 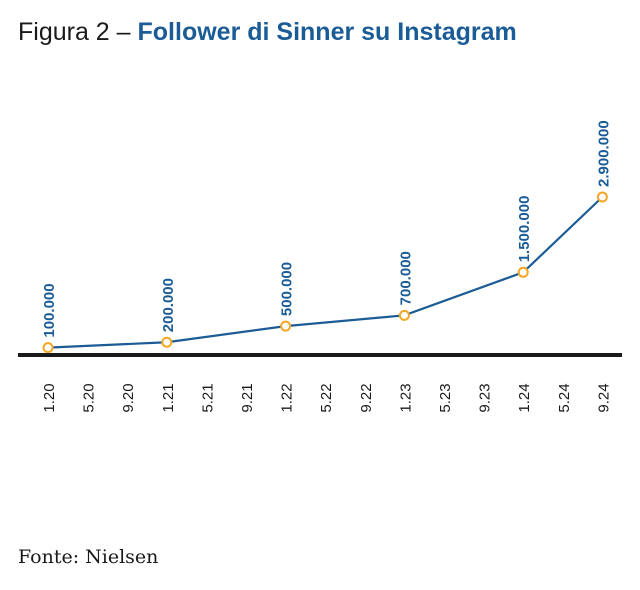 I want to click on data-label: 700.000, so click(x=405, y=278).